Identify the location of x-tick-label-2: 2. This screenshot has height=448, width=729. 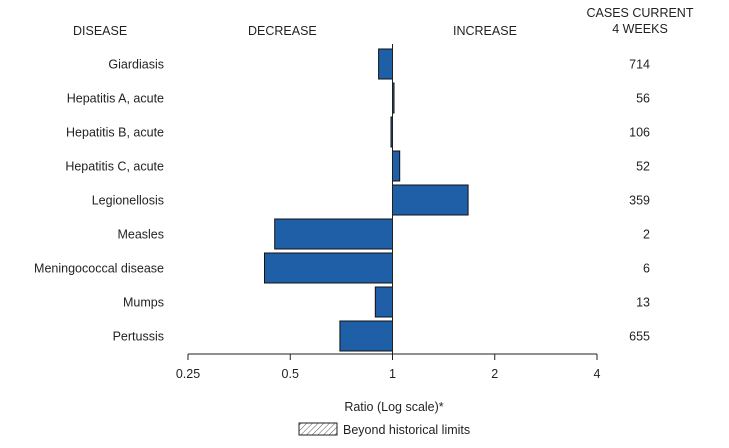
(494, 374).